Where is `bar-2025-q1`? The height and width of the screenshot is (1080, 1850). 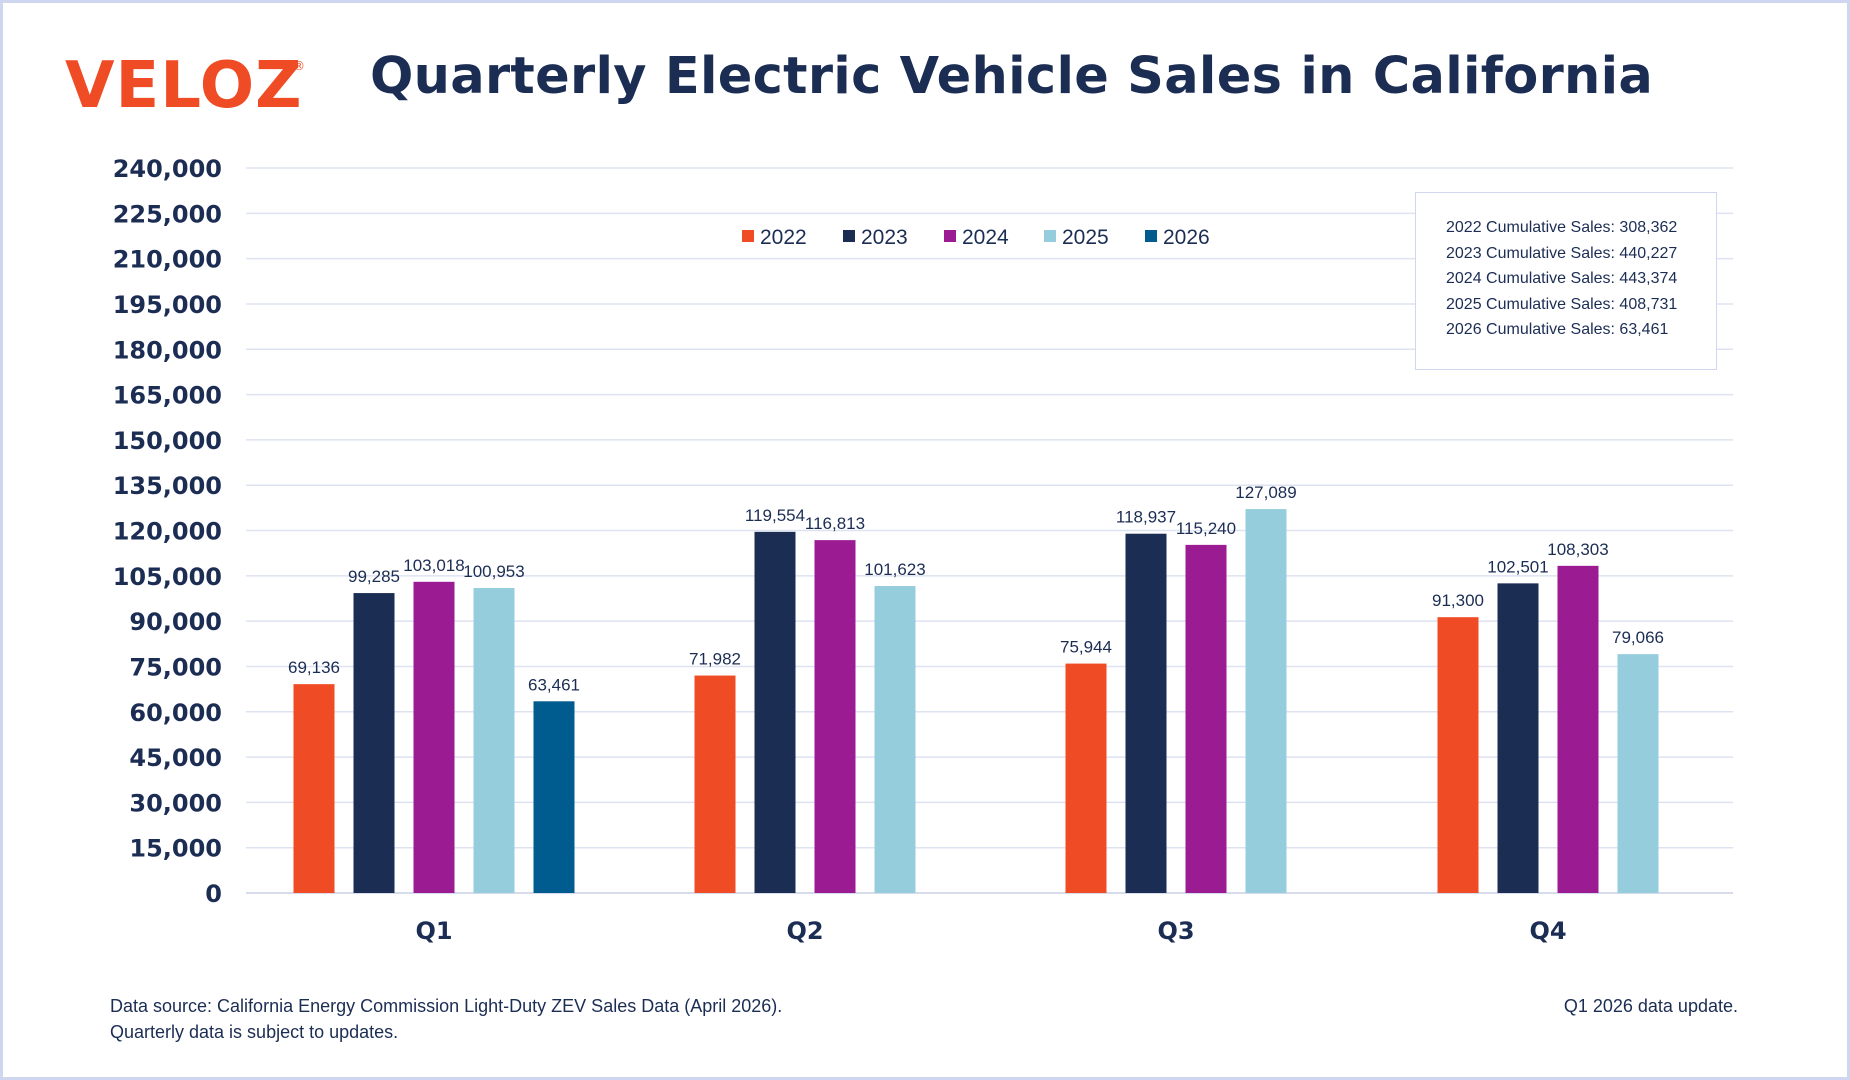 bar-2025-q1 is located at coordinates (494, 740).